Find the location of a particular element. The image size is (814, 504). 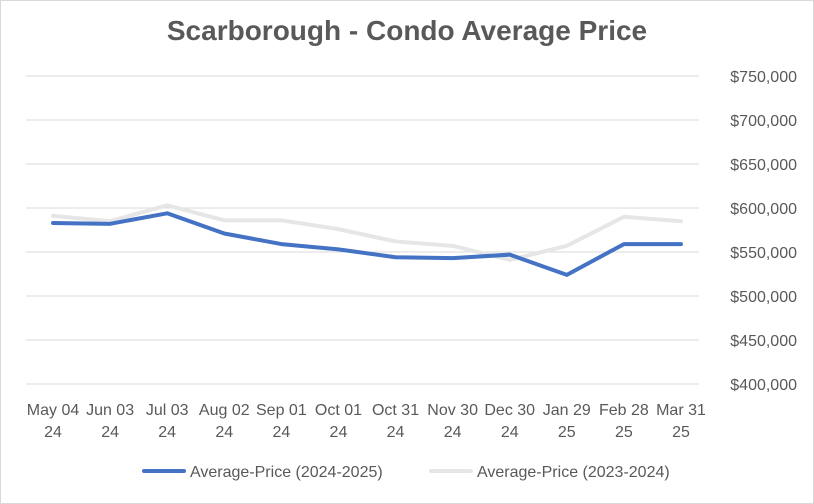

x-tick-label: Jul 03 24 is located at coordinates (167, 421).